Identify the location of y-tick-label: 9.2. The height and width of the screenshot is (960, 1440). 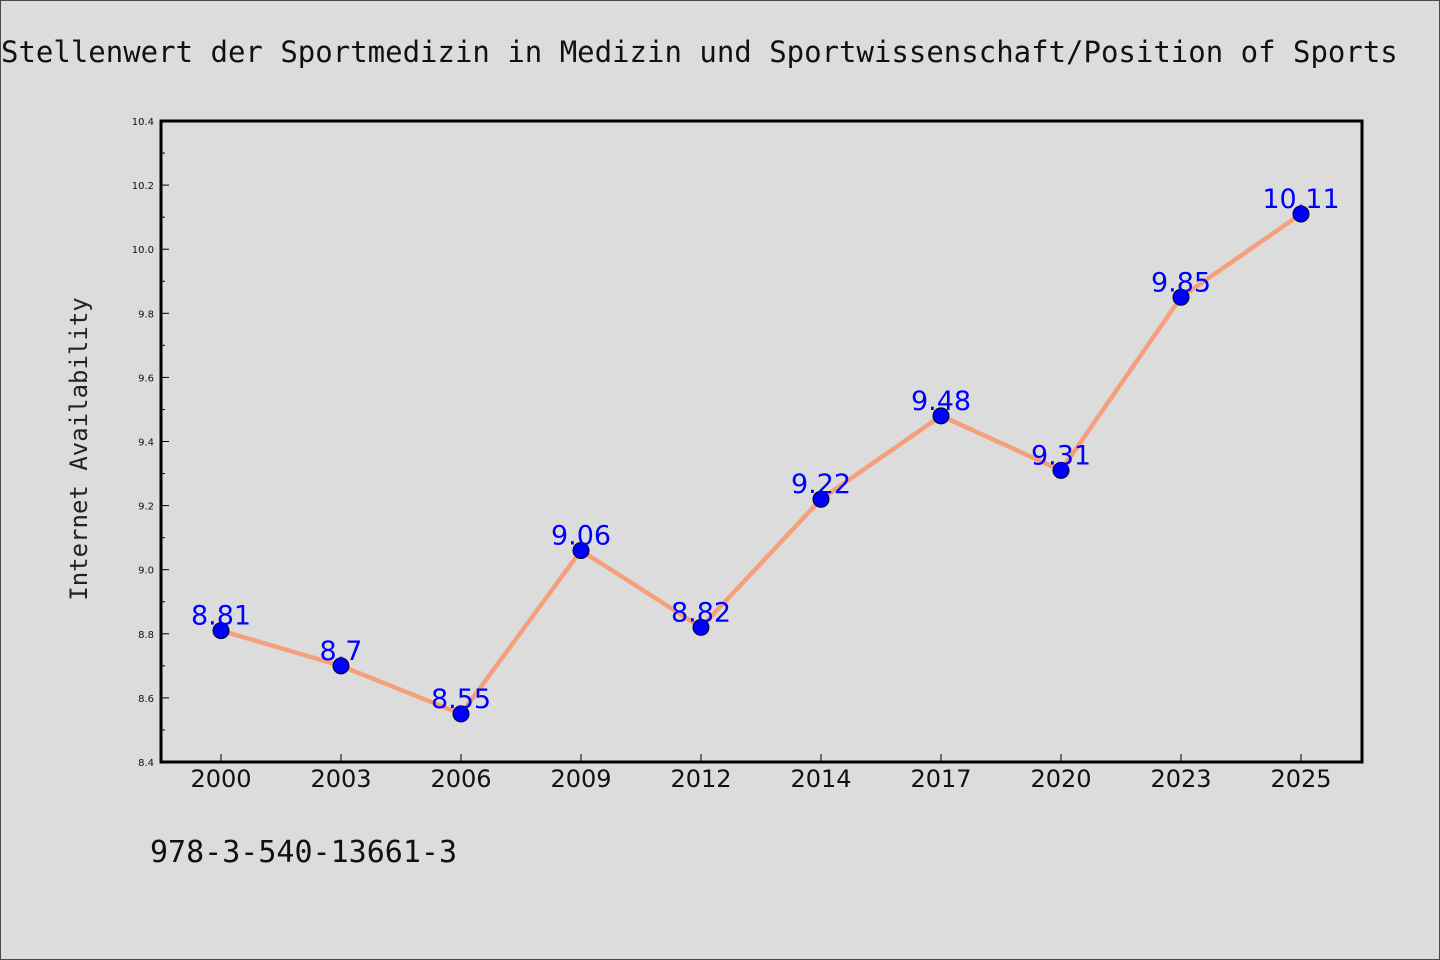
(146, 507).